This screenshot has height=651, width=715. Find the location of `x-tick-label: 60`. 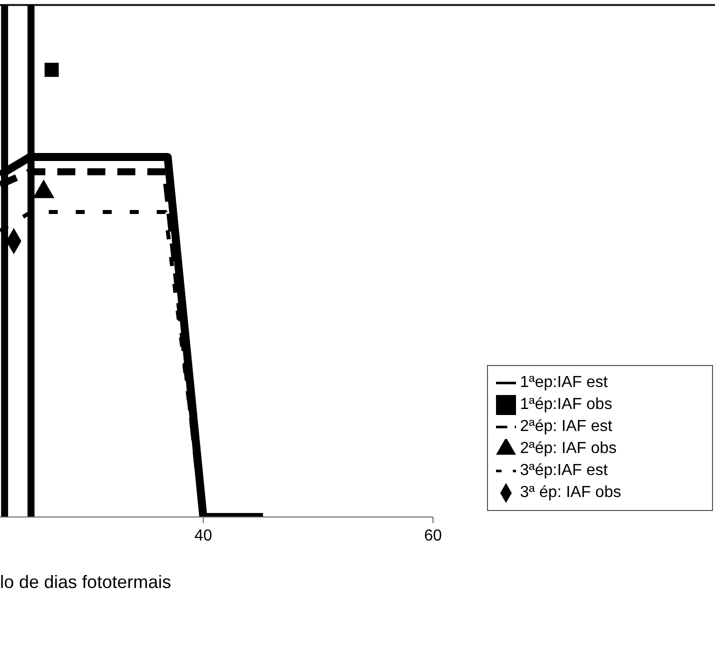

x-tick-label: 60 is located at coordinates (433, 535).